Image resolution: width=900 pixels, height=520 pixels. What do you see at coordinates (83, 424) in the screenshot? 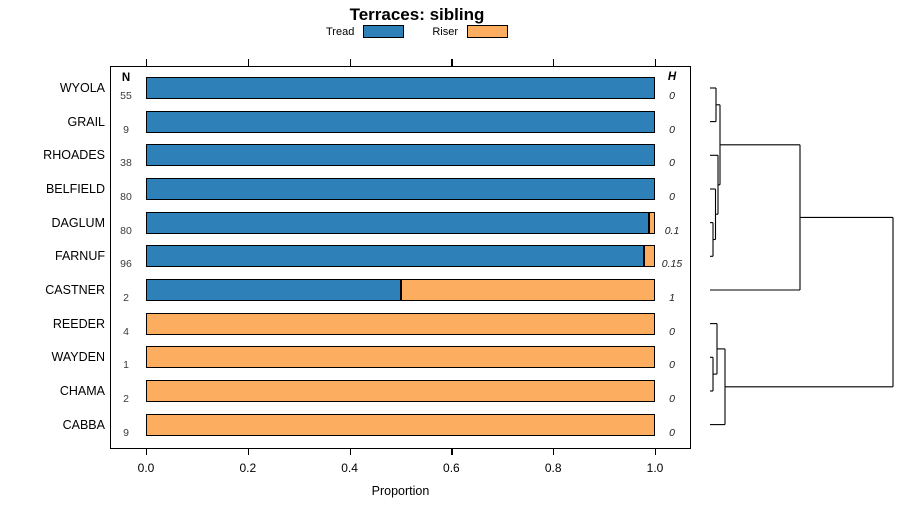
I see `row-label-cabba: CABBA` at bounding box center [83, 424].